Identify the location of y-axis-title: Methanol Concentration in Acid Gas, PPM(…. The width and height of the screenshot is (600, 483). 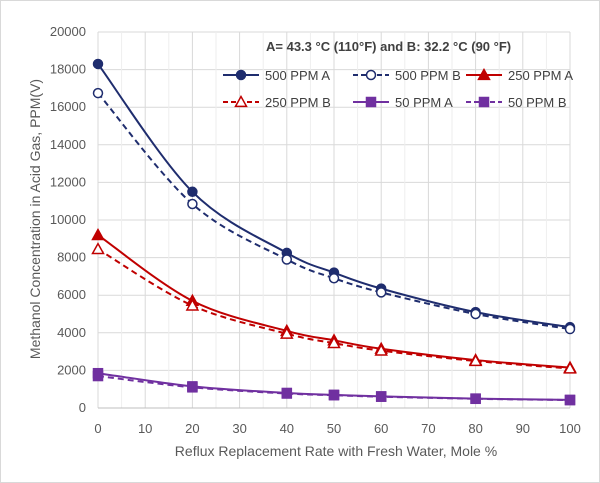
(35, 219).